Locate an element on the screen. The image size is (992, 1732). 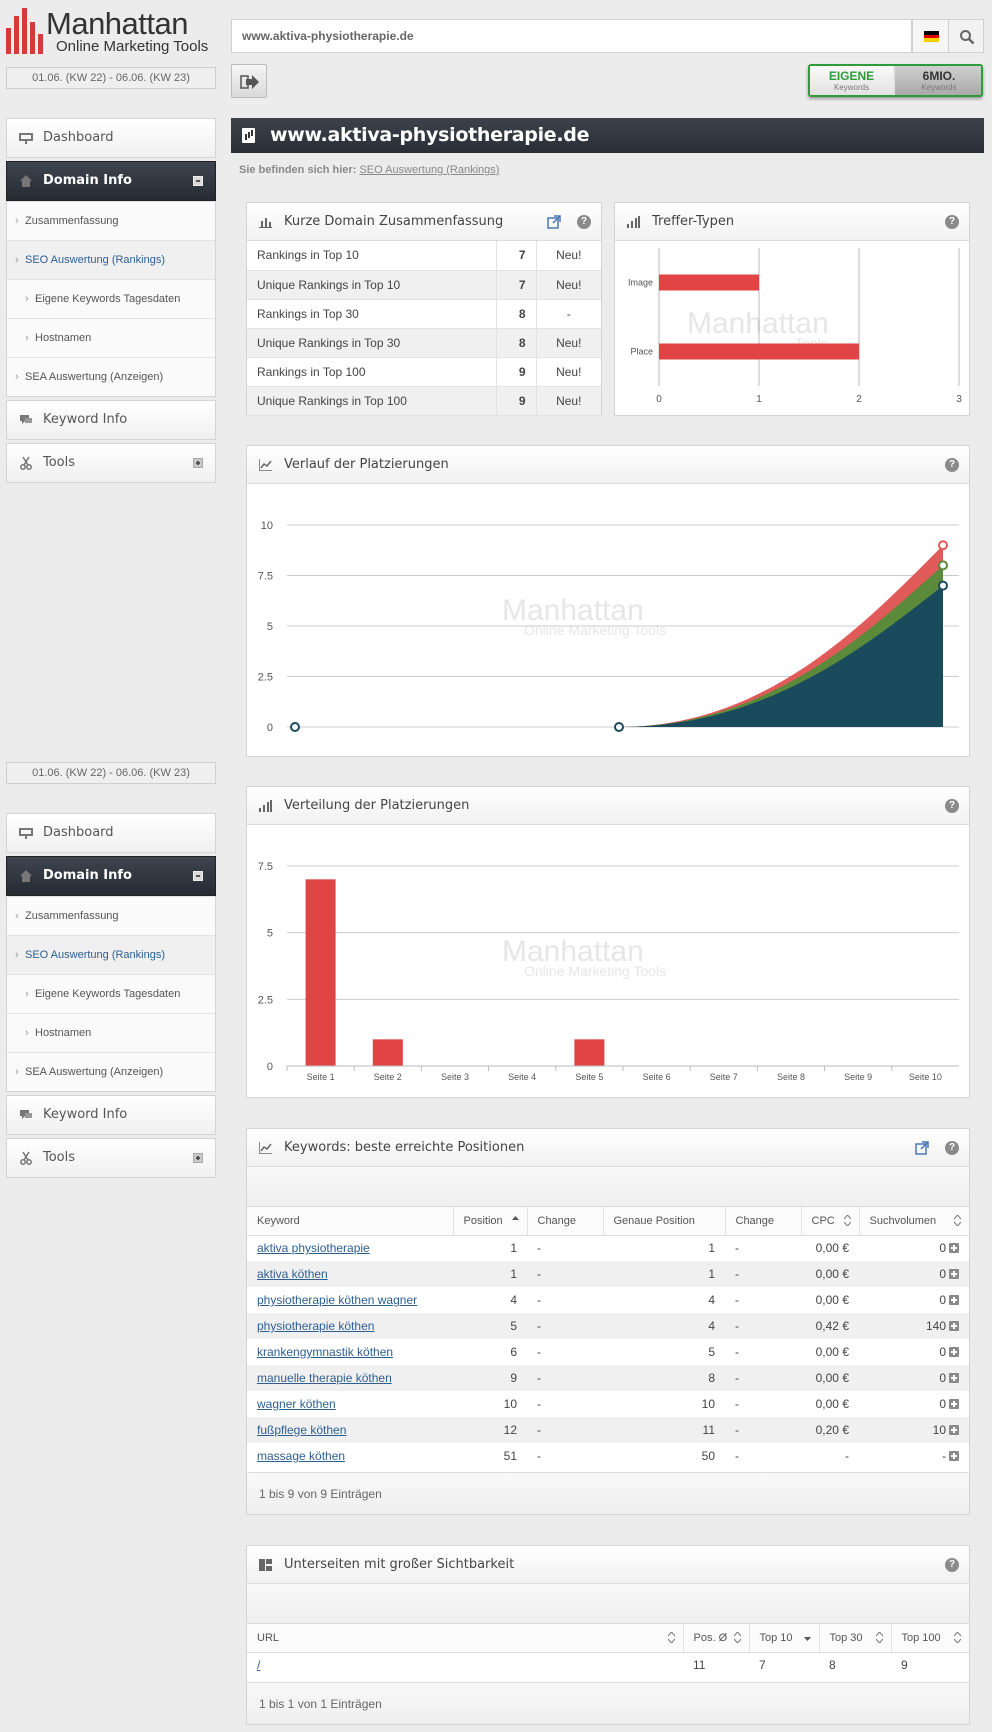
x-tick-label: Seite 7 is located at coordinates (724, 1077).